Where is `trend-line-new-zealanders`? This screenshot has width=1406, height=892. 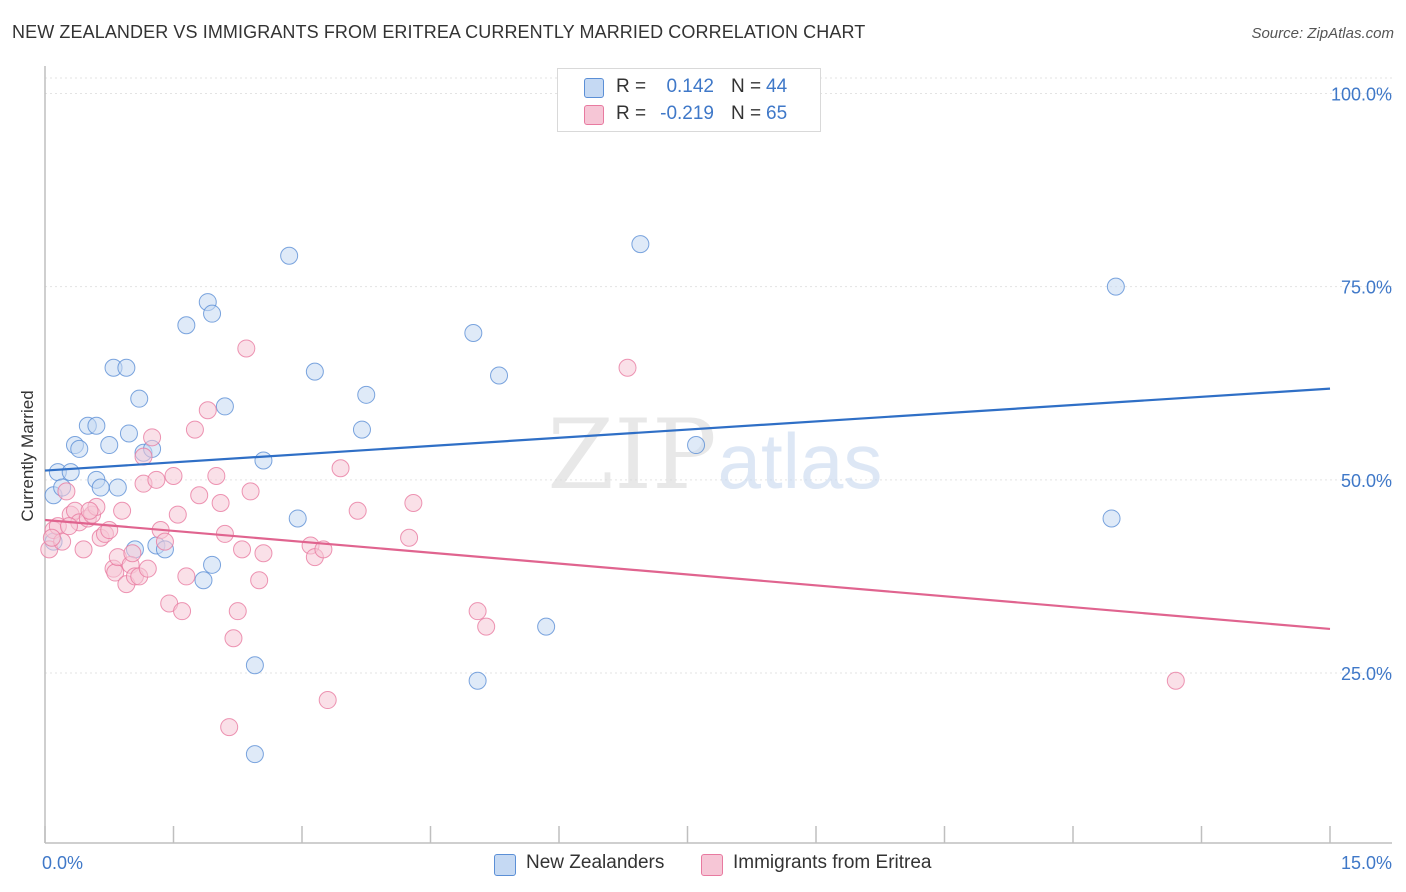
trend-line-new-zealanders is located at coordinates (687, 429).